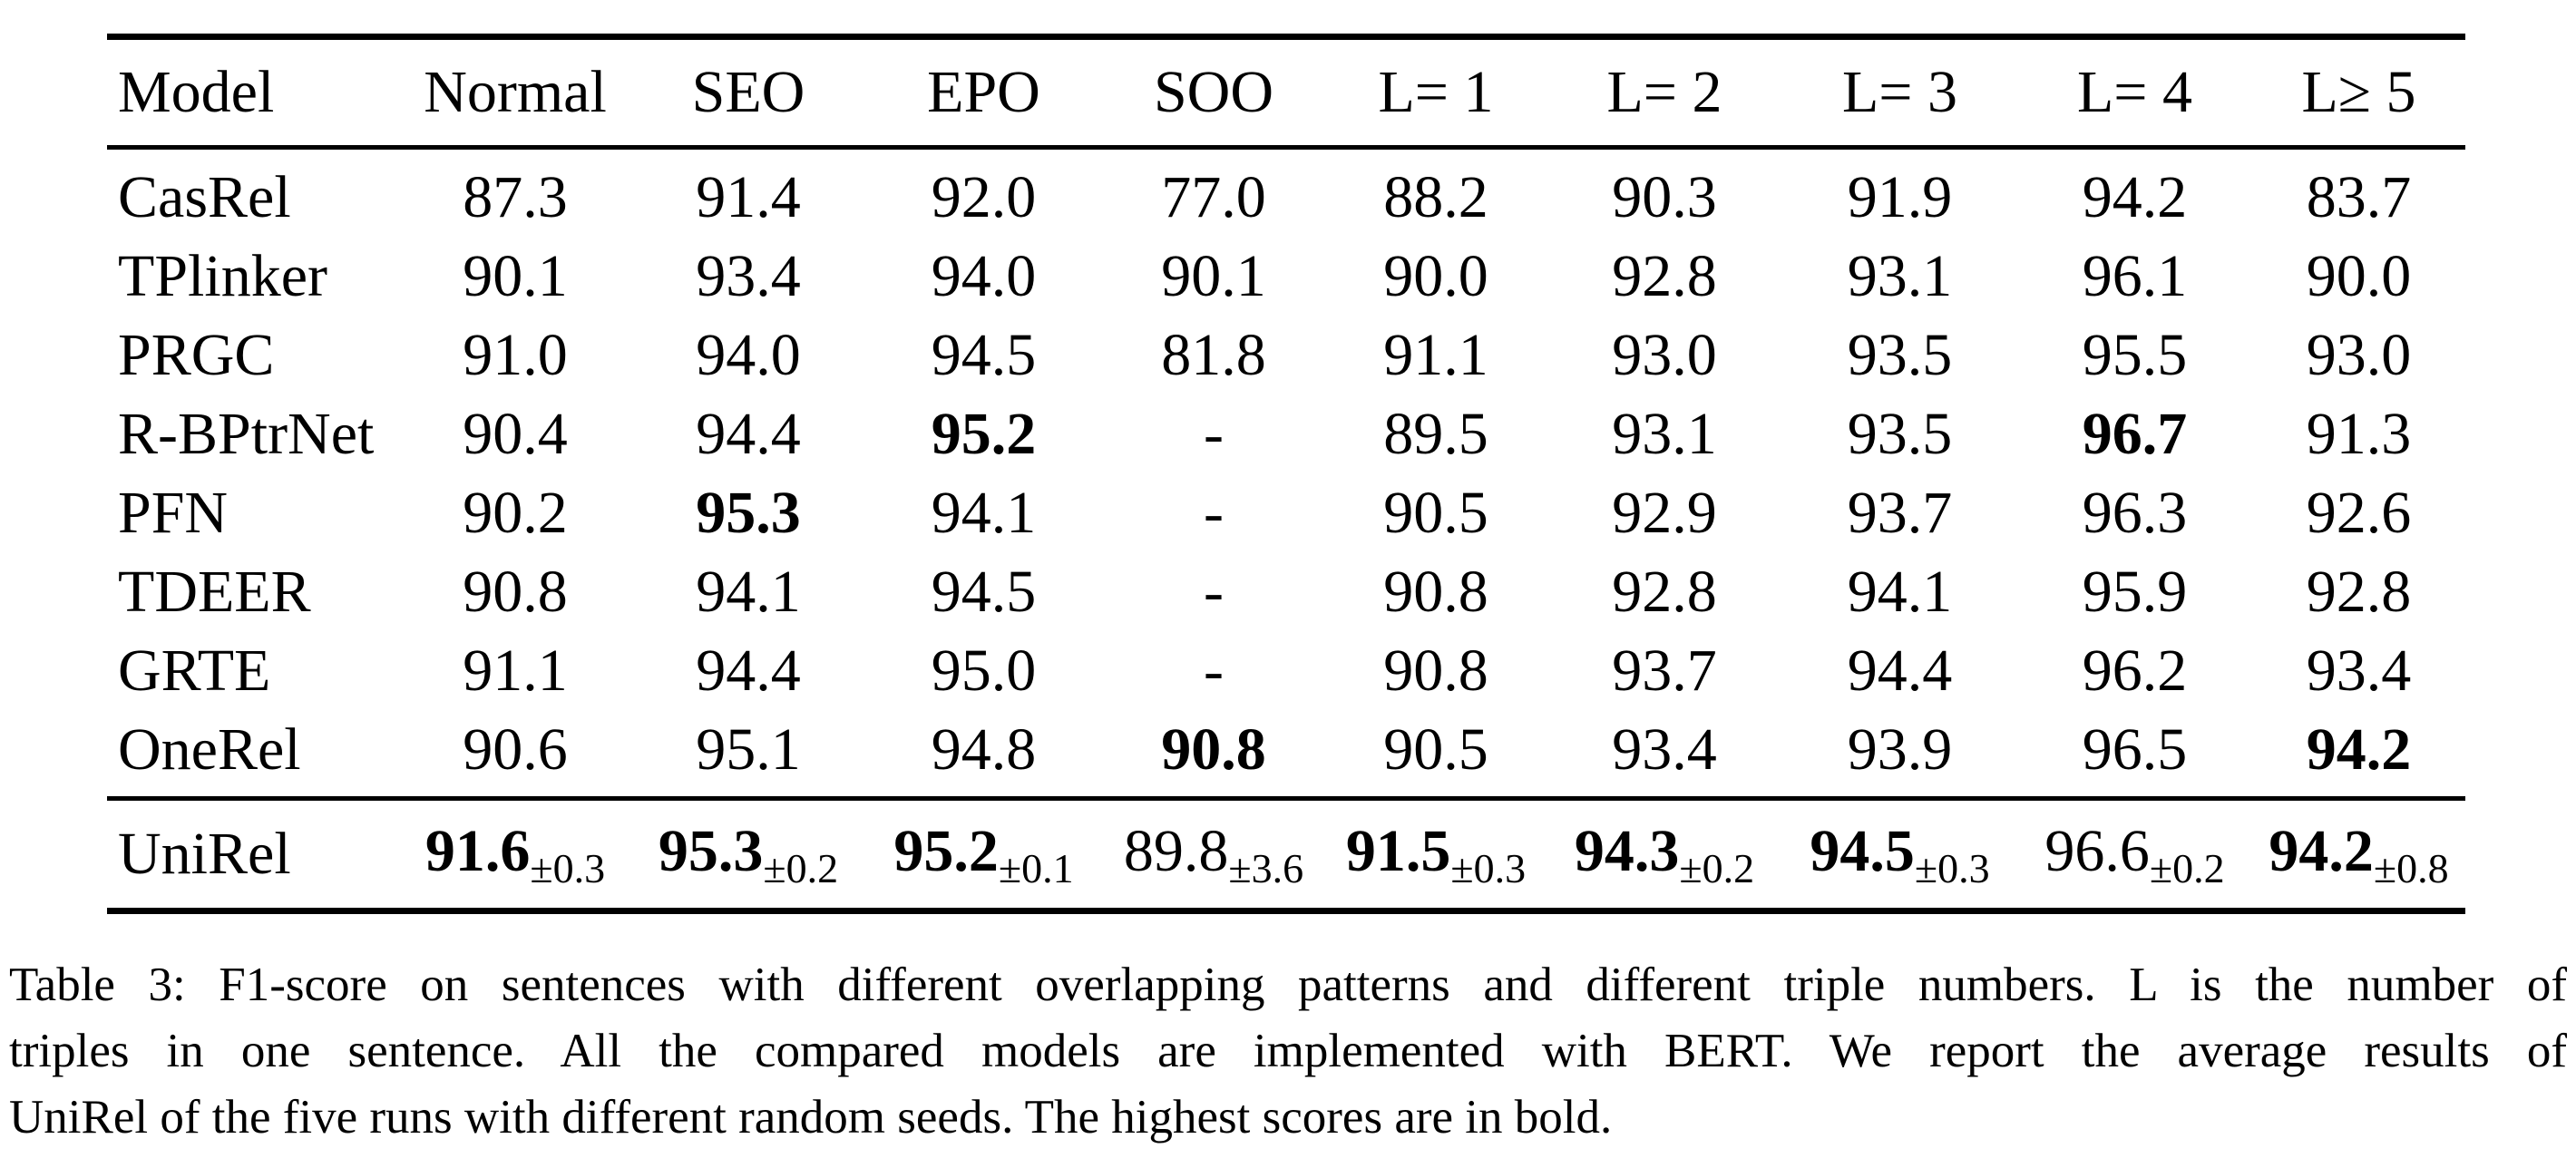 The width and height of the screenshot is (2576, 1168). Describe the element at coordinates (2359, 433) in the screenshot. I see `score-cell: 91.3` at that location.